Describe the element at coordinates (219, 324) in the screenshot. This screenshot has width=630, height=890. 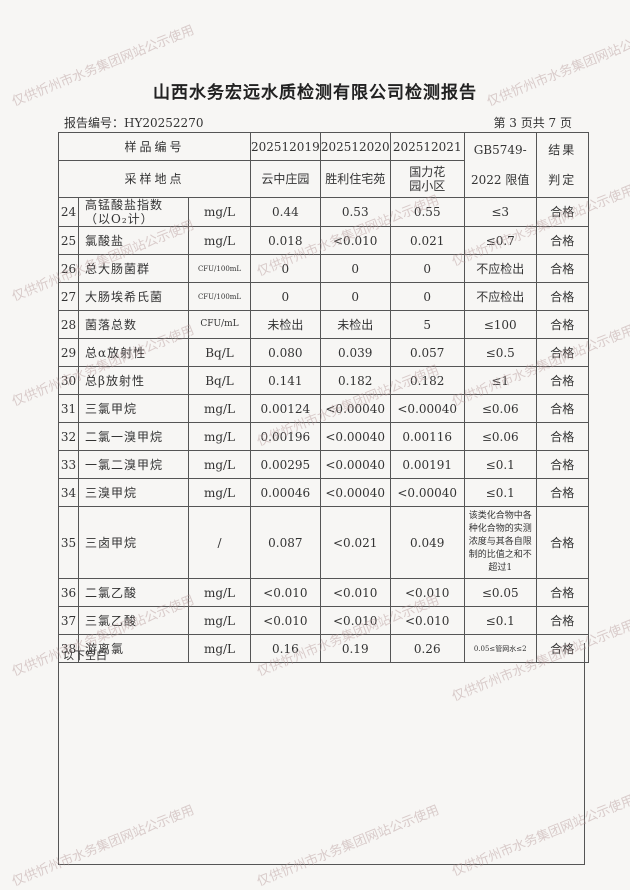
I see `unit: CFU/mL` at that location.